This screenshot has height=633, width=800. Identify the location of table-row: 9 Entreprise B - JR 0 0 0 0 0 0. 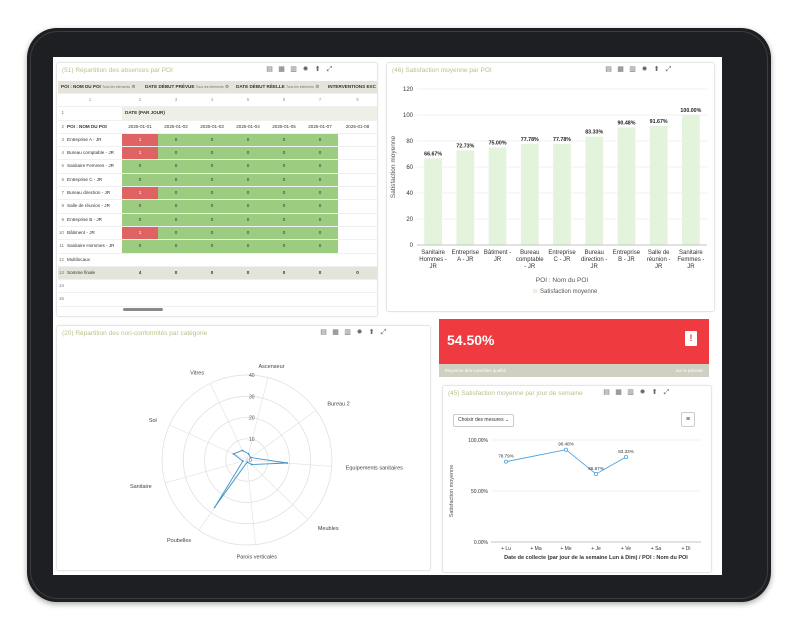
(217, 220).